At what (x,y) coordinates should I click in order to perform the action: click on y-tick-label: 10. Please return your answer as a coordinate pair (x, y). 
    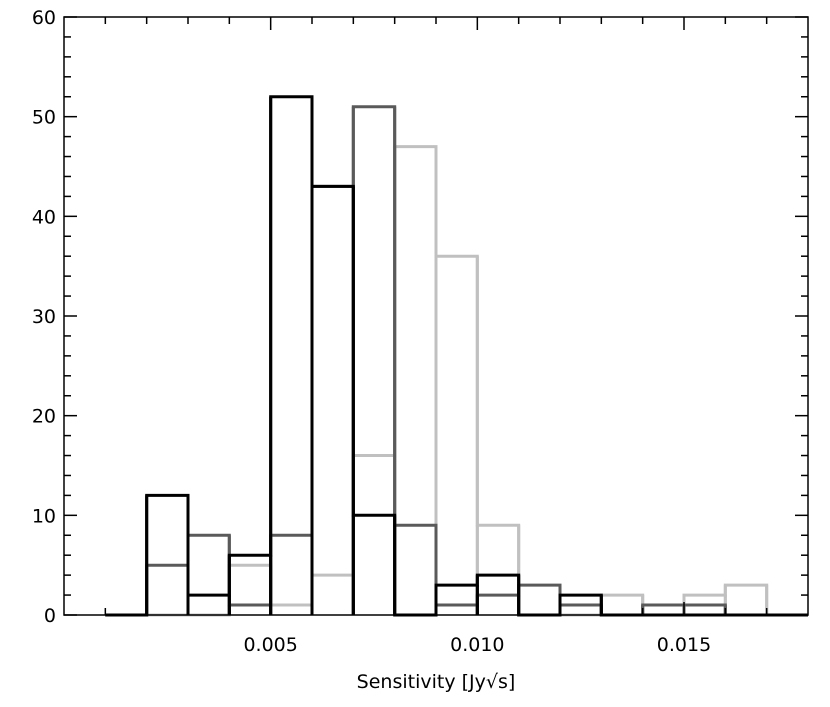
    Looking at the image, I should click on (44, 516).